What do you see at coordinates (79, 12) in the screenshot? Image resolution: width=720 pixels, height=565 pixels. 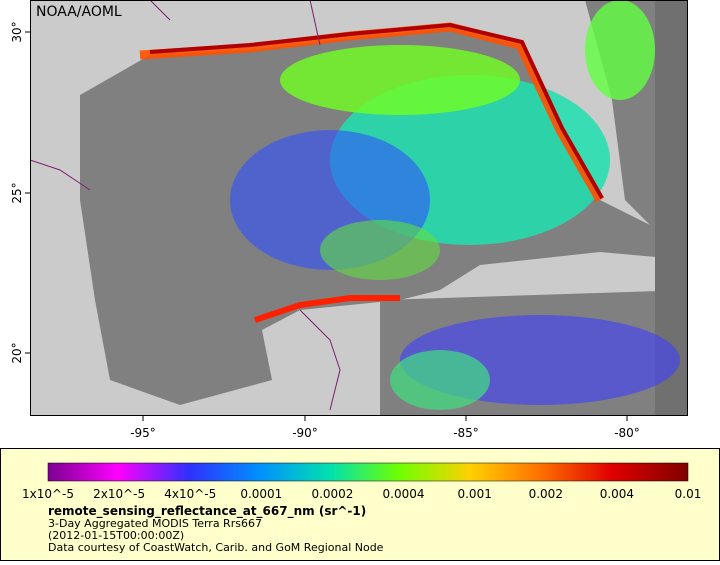 I see `credit: NOAA/AOML` at bounding box center [79, 12].